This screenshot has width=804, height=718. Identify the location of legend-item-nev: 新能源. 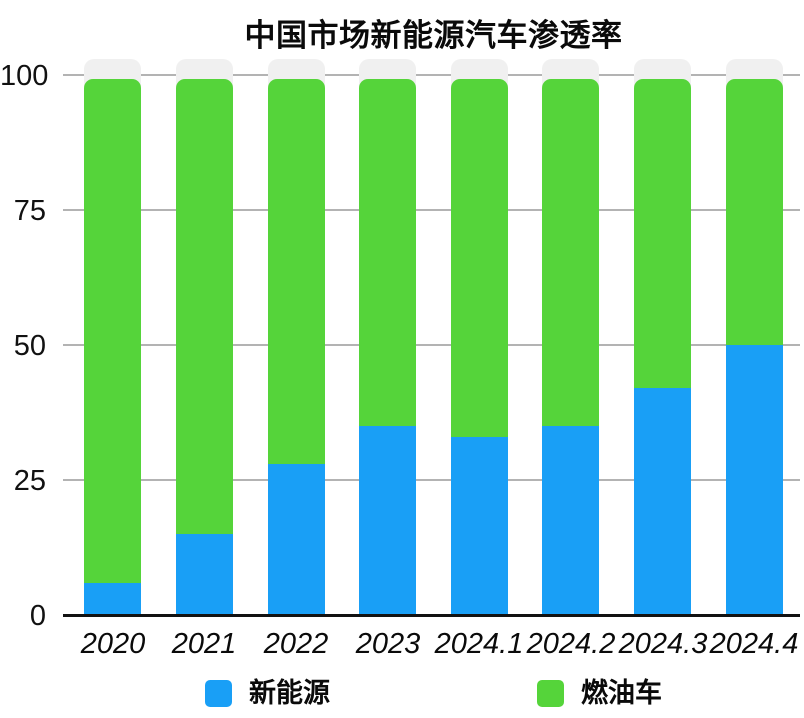
(267, 693).